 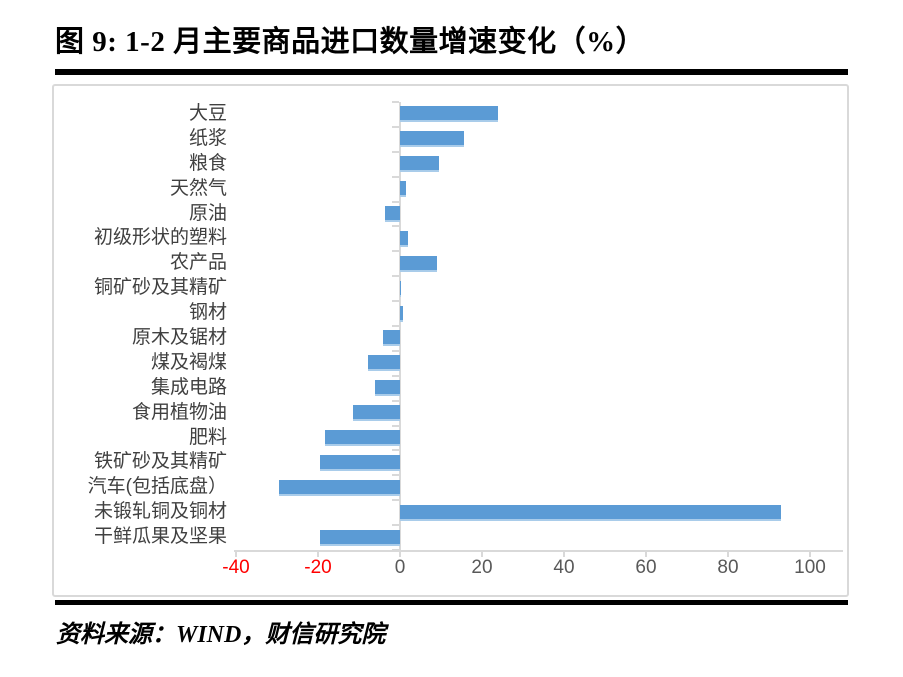 What do you see at coordinates (179, 337) in the screenshot?
I see `category-label: 原木及锯材` at bounding box center [179, 337].